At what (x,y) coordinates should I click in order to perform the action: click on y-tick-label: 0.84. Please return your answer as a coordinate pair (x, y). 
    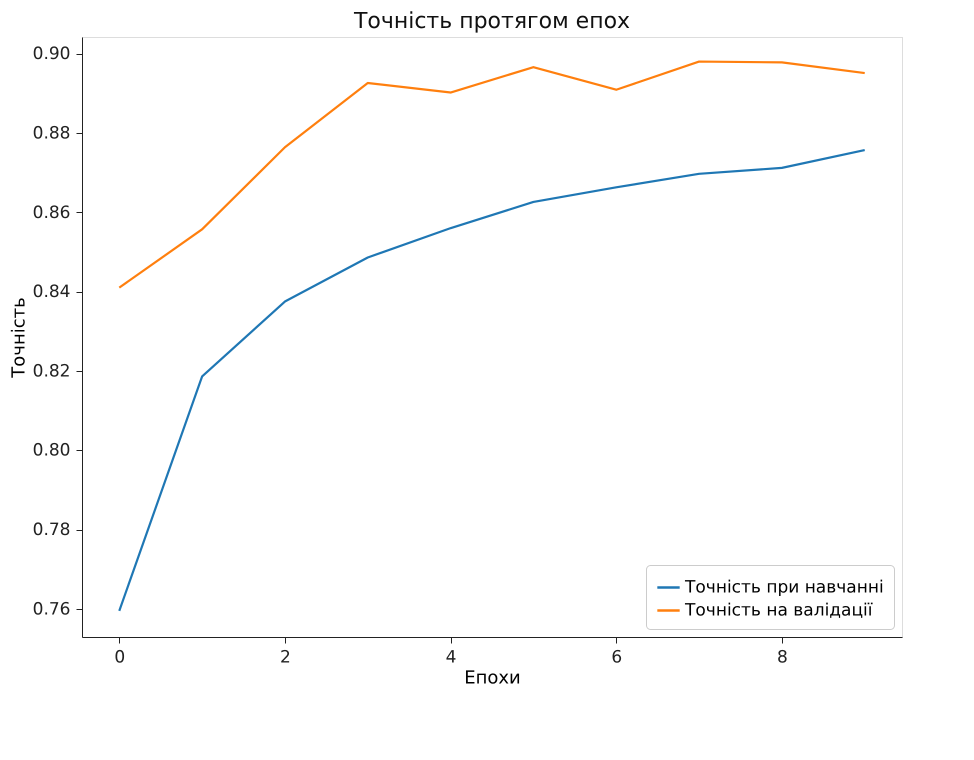
    Looking at the image, I should click on (51, 292).